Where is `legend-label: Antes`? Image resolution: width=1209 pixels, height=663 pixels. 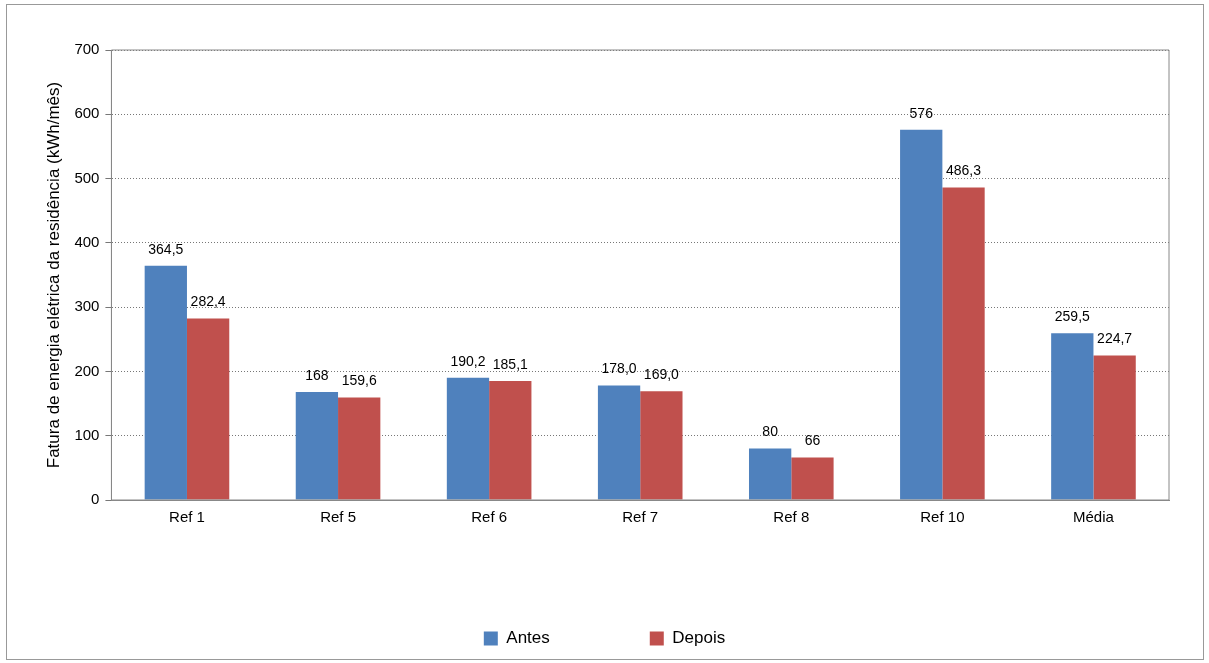 legend-label: Antes is located at coordinates (528, 638).